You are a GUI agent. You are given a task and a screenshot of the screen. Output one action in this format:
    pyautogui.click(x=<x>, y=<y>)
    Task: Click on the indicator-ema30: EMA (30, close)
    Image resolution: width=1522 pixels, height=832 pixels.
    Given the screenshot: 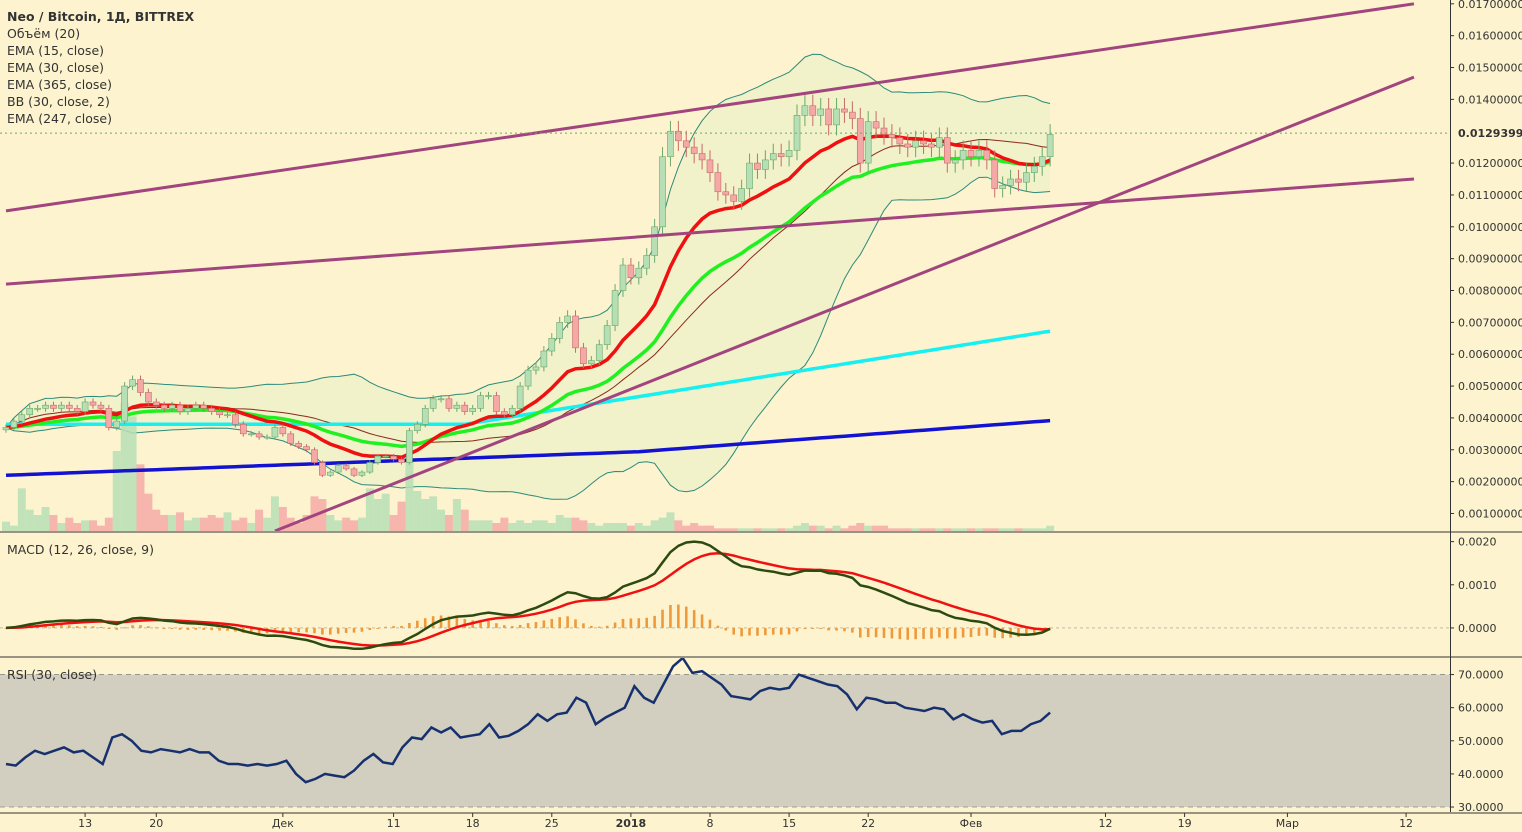 What is the action you would take?
    pyautogui.click(x=56, y=67)
    